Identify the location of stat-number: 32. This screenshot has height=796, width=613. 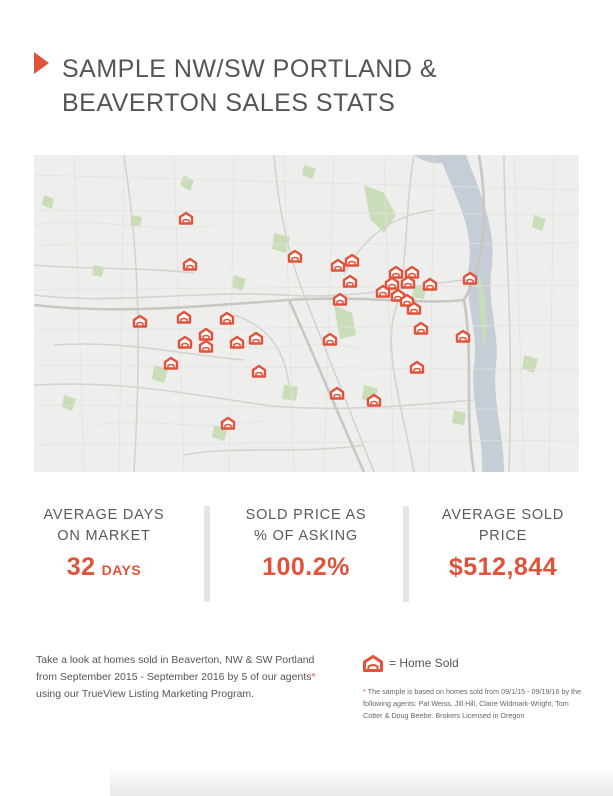
(81, 567).